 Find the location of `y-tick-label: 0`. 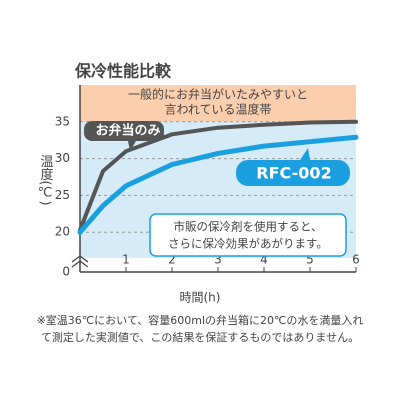

y-tick-label: 0 is located at coordinates (66, 272).